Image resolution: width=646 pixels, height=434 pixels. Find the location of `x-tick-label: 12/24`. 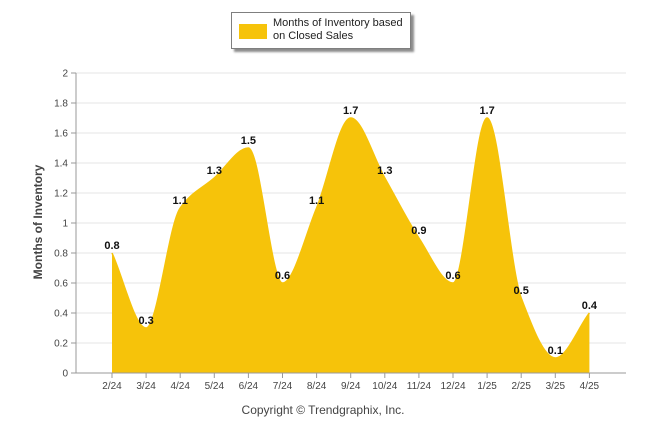

x-tick-label: 12/24 is located at coordinates (452, 386).